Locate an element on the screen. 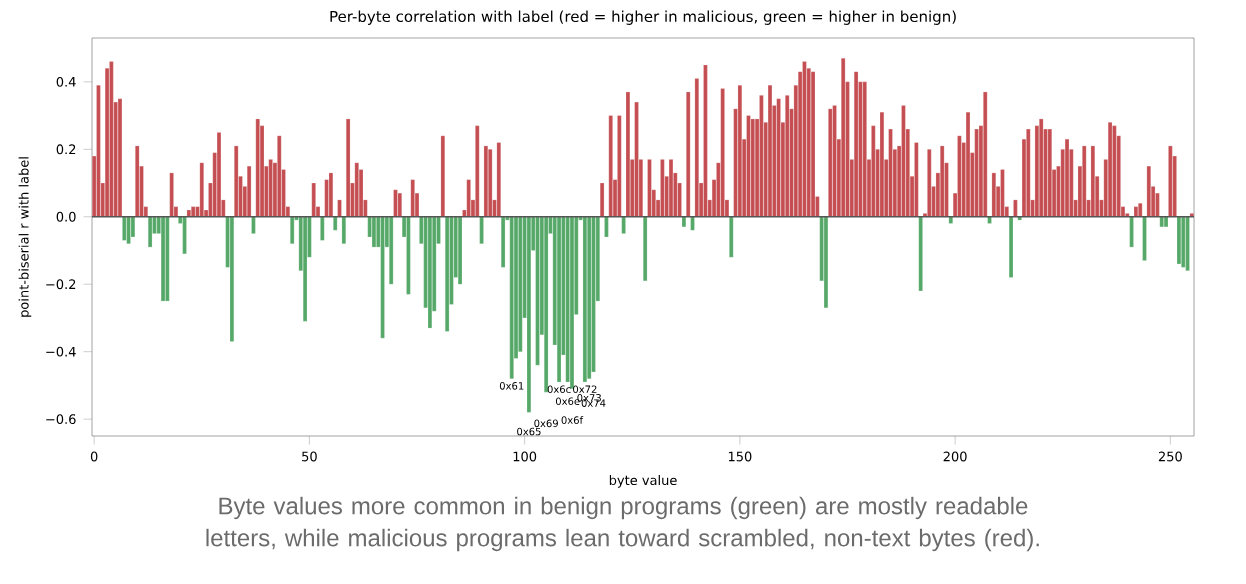 Image resolution: width=1246 pixels, height=584 pixels. text: Byte values more common in benign programs (green) are mostly readable letters, while malicious programs lean toward scrambled, non-text bytes (red). is located at coordinates (622, 524).